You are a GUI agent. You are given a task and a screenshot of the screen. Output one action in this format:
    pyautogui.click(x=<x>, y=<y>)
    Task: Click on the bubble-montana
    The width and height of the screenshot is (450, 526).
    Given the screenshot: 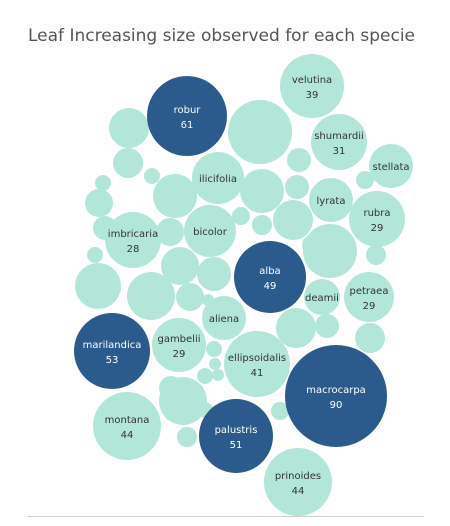 What is the action you would take?
    pyautogui.click(x=127, y=426)
    